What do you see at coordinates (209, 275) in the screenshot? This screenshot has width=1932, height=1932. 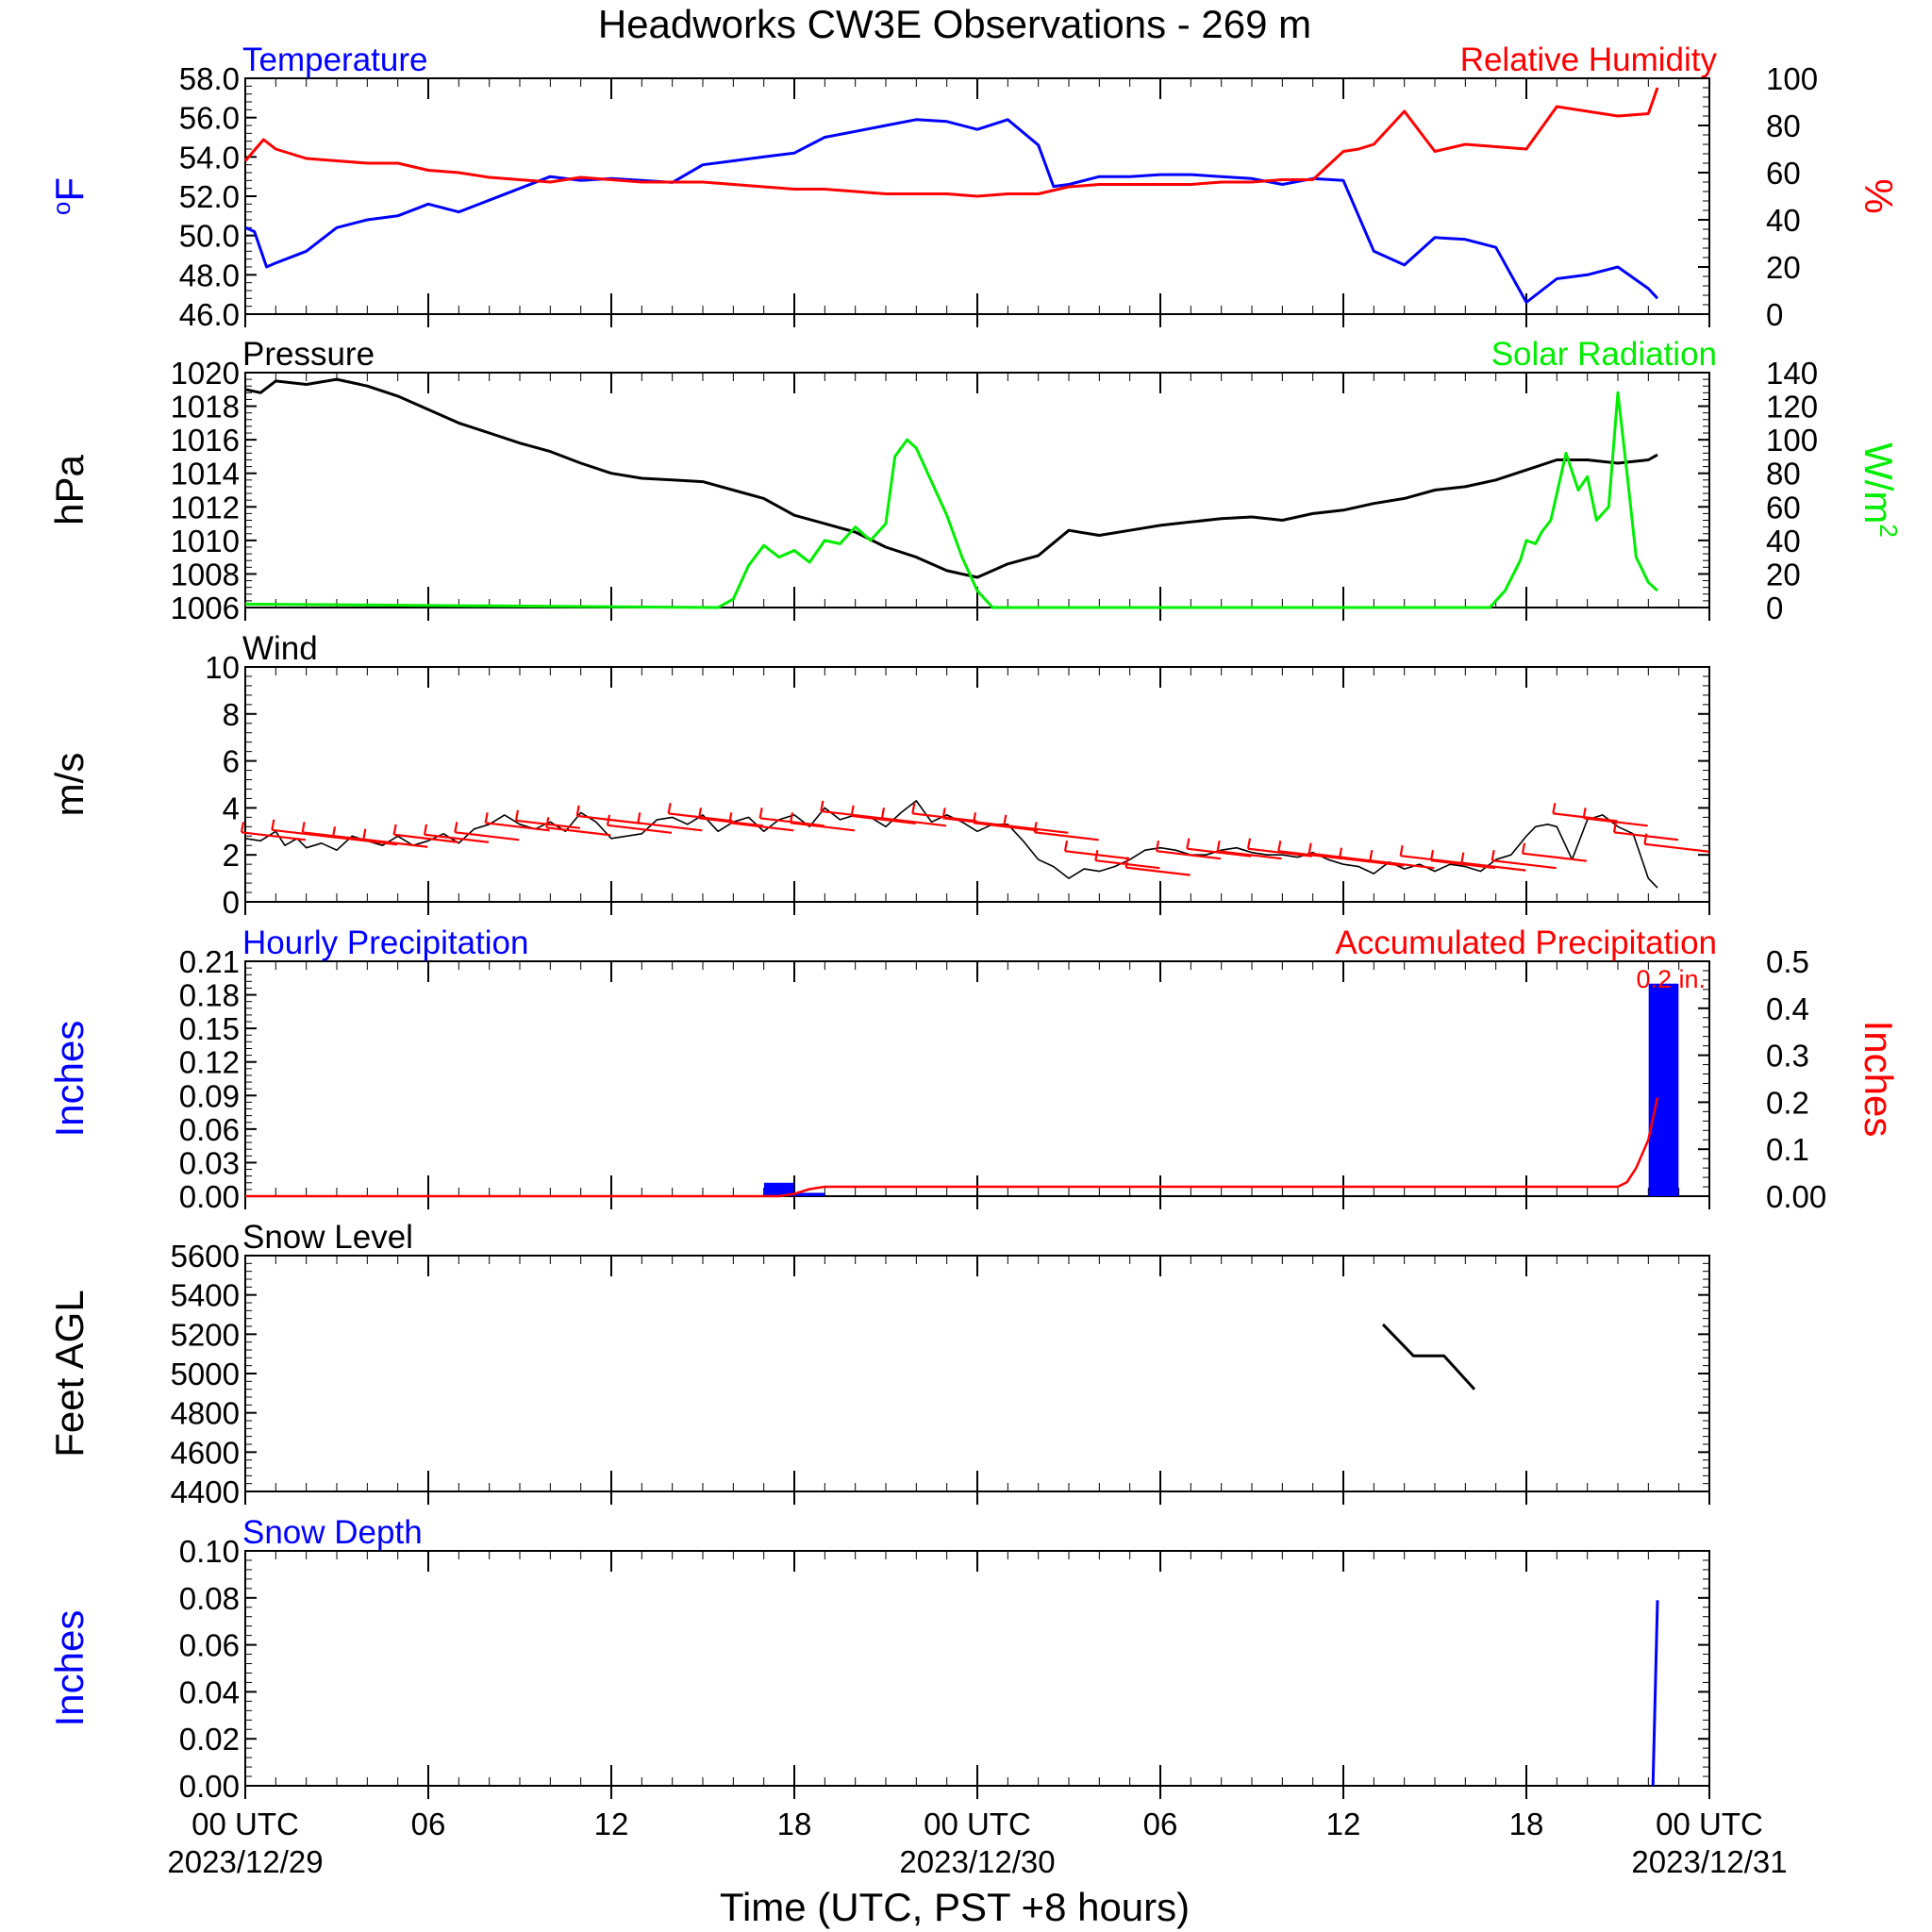 I see `y-tick-label: 48.0` at bounding box center [209, 275].